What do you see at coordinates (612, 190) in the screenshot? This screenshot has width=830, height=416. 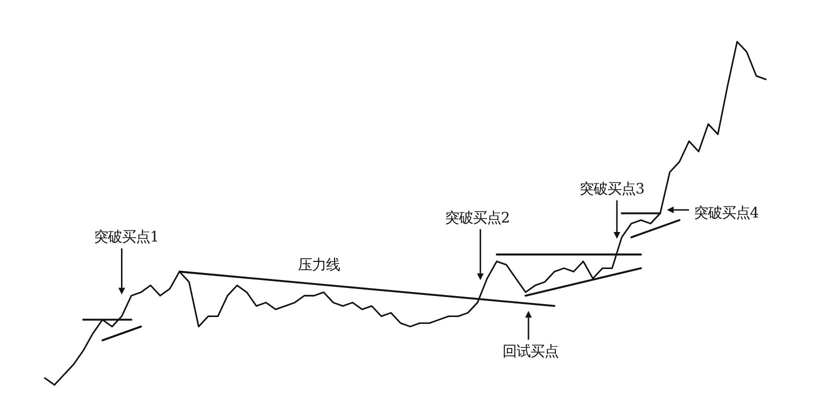 I see `annotation: 突破买点3` at bounding box center [612, 190].